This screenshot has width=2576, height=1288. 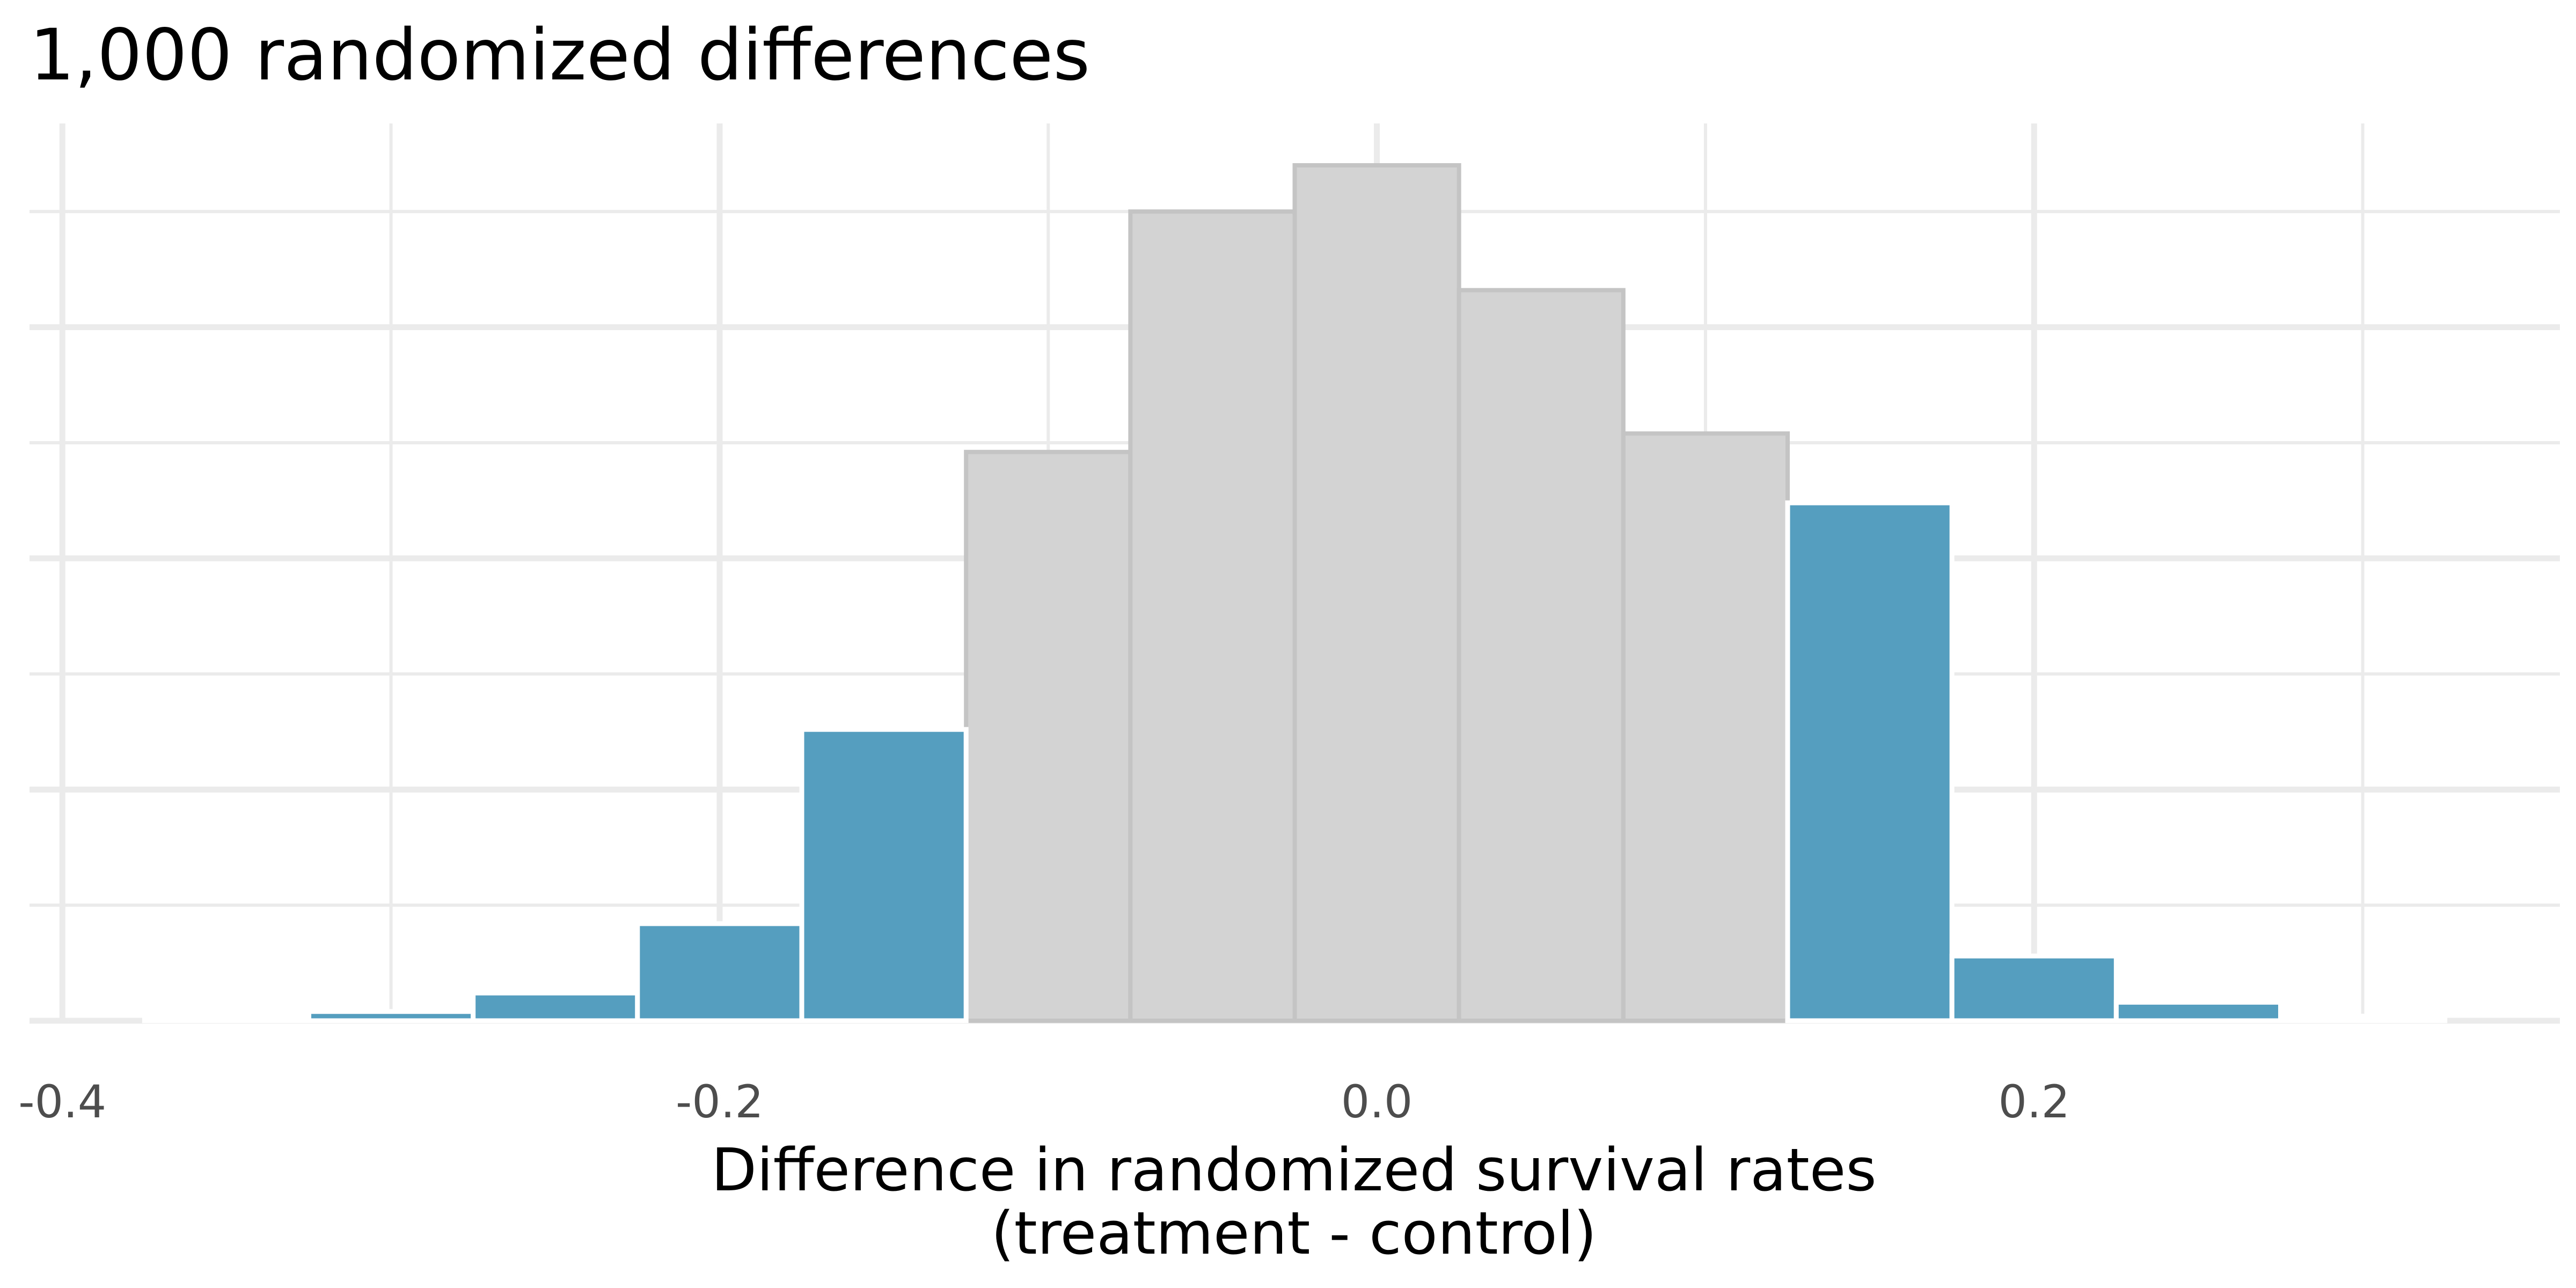 What do you see at coordinates (1294, 1233) in the screenshot?
I see `x-axis-subtitle: (treatment - control)` at bounding box center [1294, 1233].